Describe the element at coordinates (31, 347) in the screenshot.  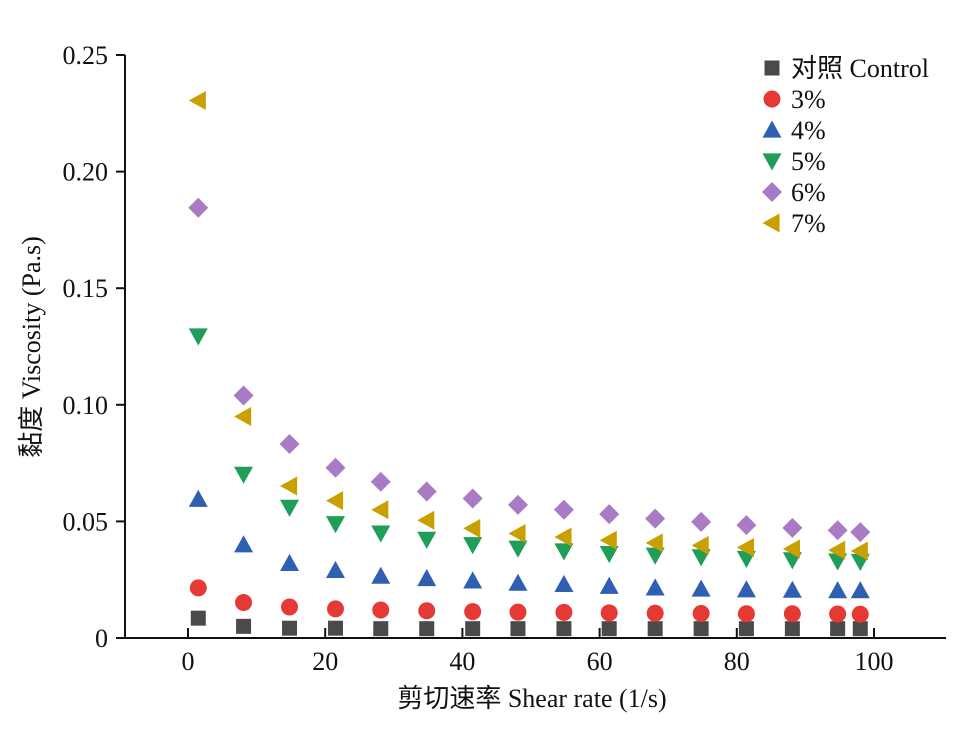
I see `y-axis-label: 黏度 Viscosity (Pa.s)` at that location.